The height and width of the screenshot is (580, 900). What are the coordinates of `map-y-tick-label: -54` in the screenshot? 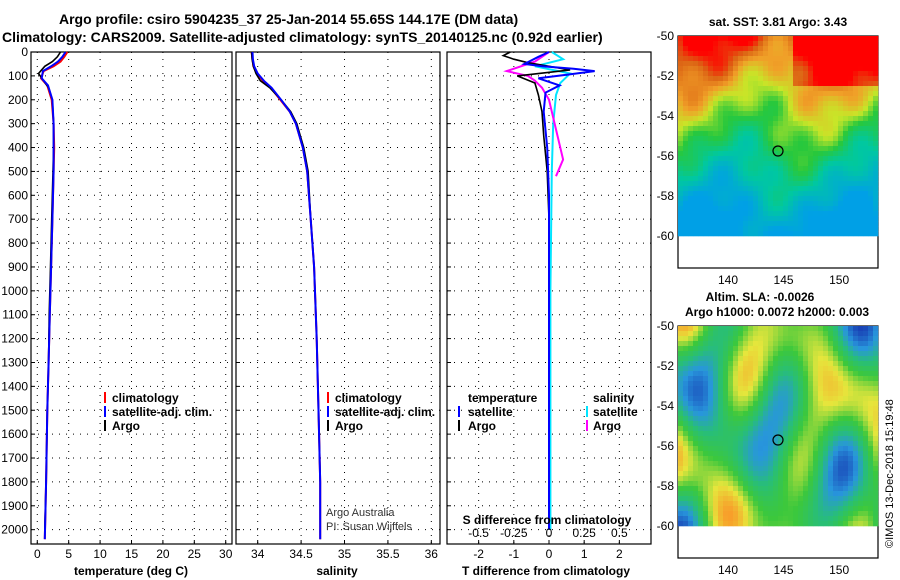 It's located at (666, 406).